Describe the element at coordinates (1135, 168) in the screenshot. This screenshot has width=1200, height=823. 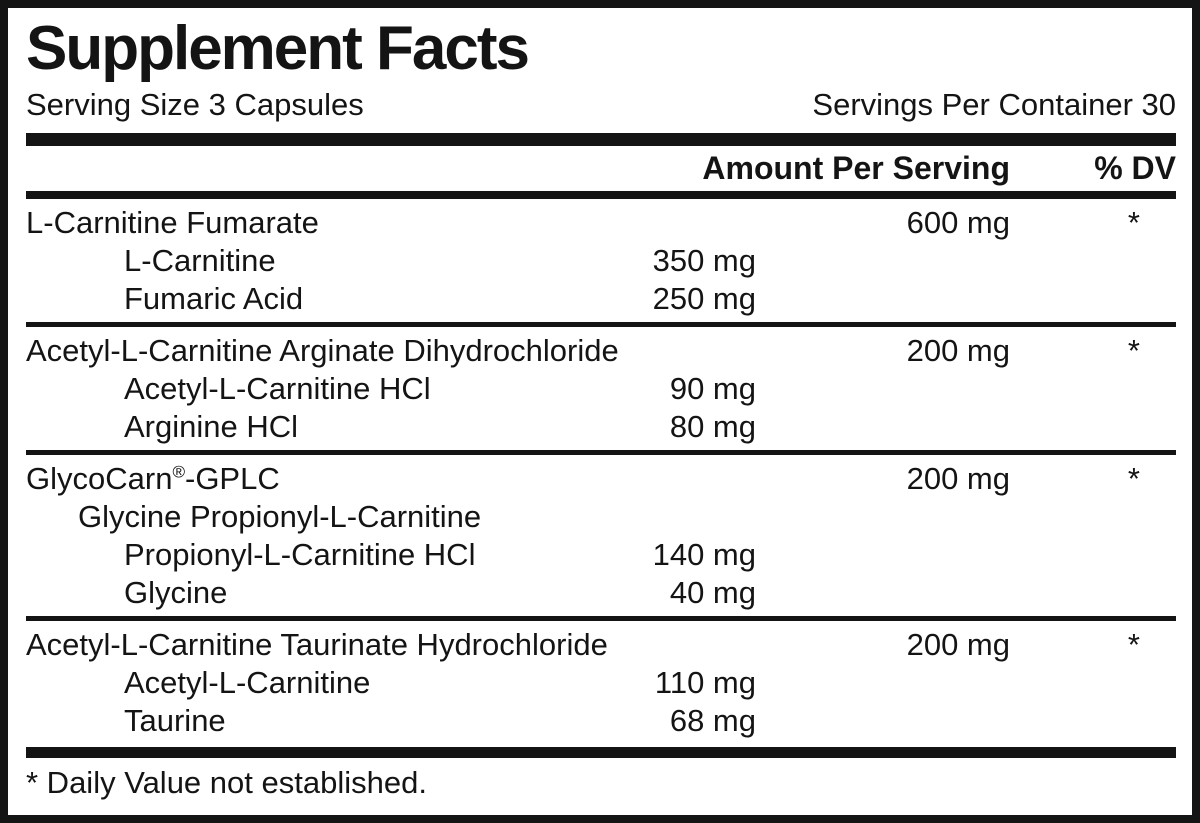
I see `percent-dv-header: % DV` at that location.